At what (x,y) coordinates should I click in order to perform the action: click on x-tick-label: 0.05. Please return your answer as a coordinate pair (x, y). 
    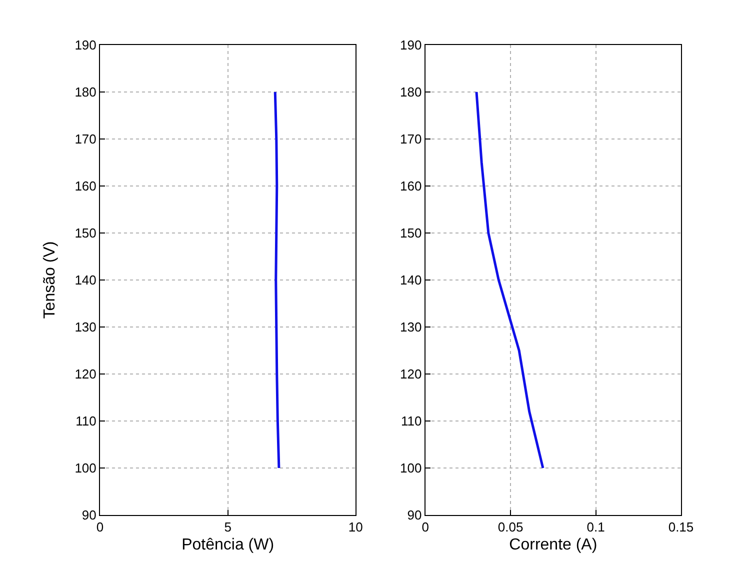
    Looking at the image, I should click on (511, 527).